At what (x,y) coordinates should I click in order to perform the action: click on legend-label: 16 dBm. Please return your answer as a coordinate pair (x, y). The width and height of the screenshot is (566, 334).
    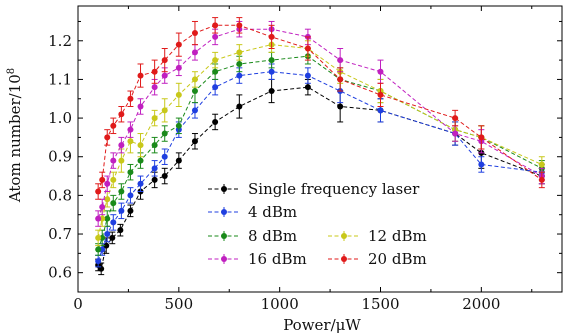
    Looking at the image, I should click on (277, 259).